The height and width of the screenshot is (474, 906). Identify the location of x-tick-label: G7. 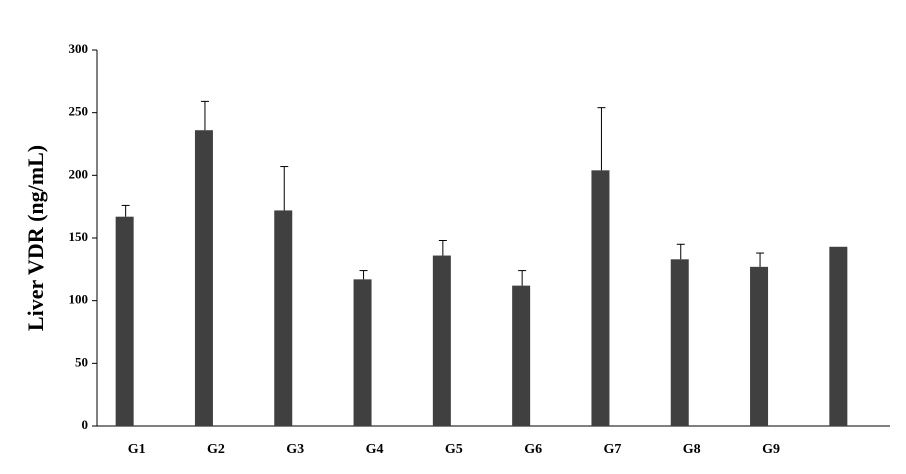
(613, 449).